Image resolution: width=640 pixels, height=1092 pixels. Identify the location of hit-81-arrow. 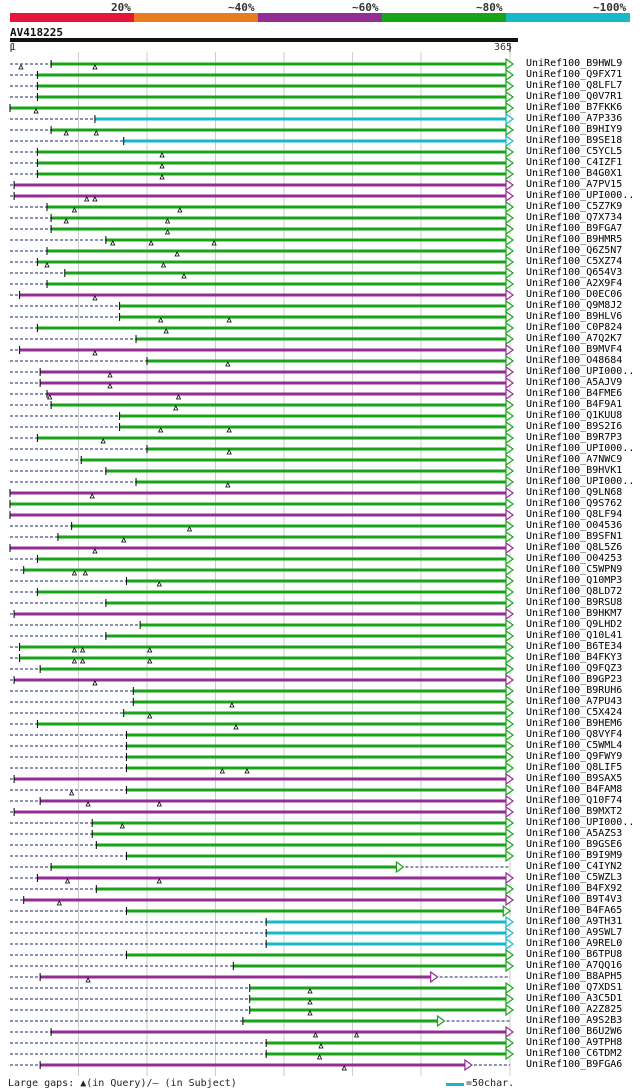
(510, 955).